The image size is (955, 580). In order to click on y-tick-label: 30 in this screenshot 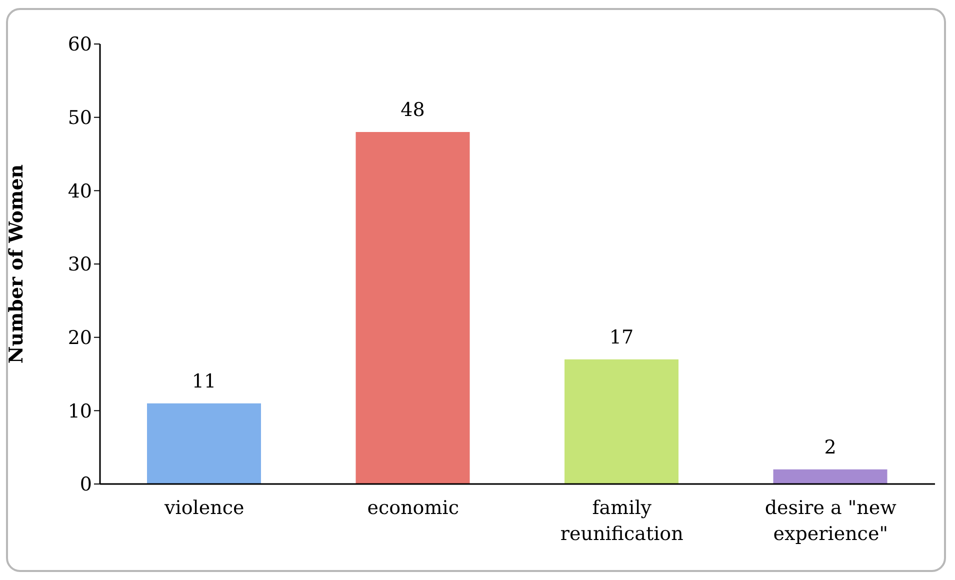, I will do `click(80, 265)`.